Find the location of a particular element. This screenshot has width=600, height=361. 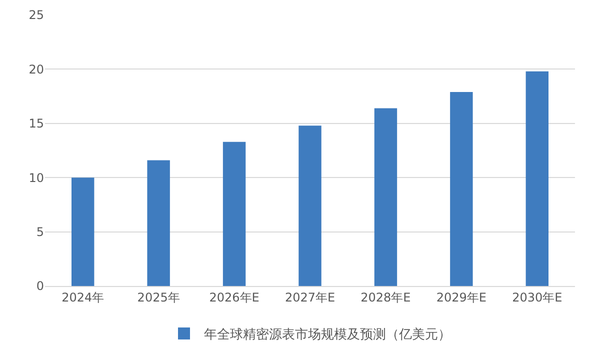

y-tick-label: 25 is located at coordinates (36, 15).